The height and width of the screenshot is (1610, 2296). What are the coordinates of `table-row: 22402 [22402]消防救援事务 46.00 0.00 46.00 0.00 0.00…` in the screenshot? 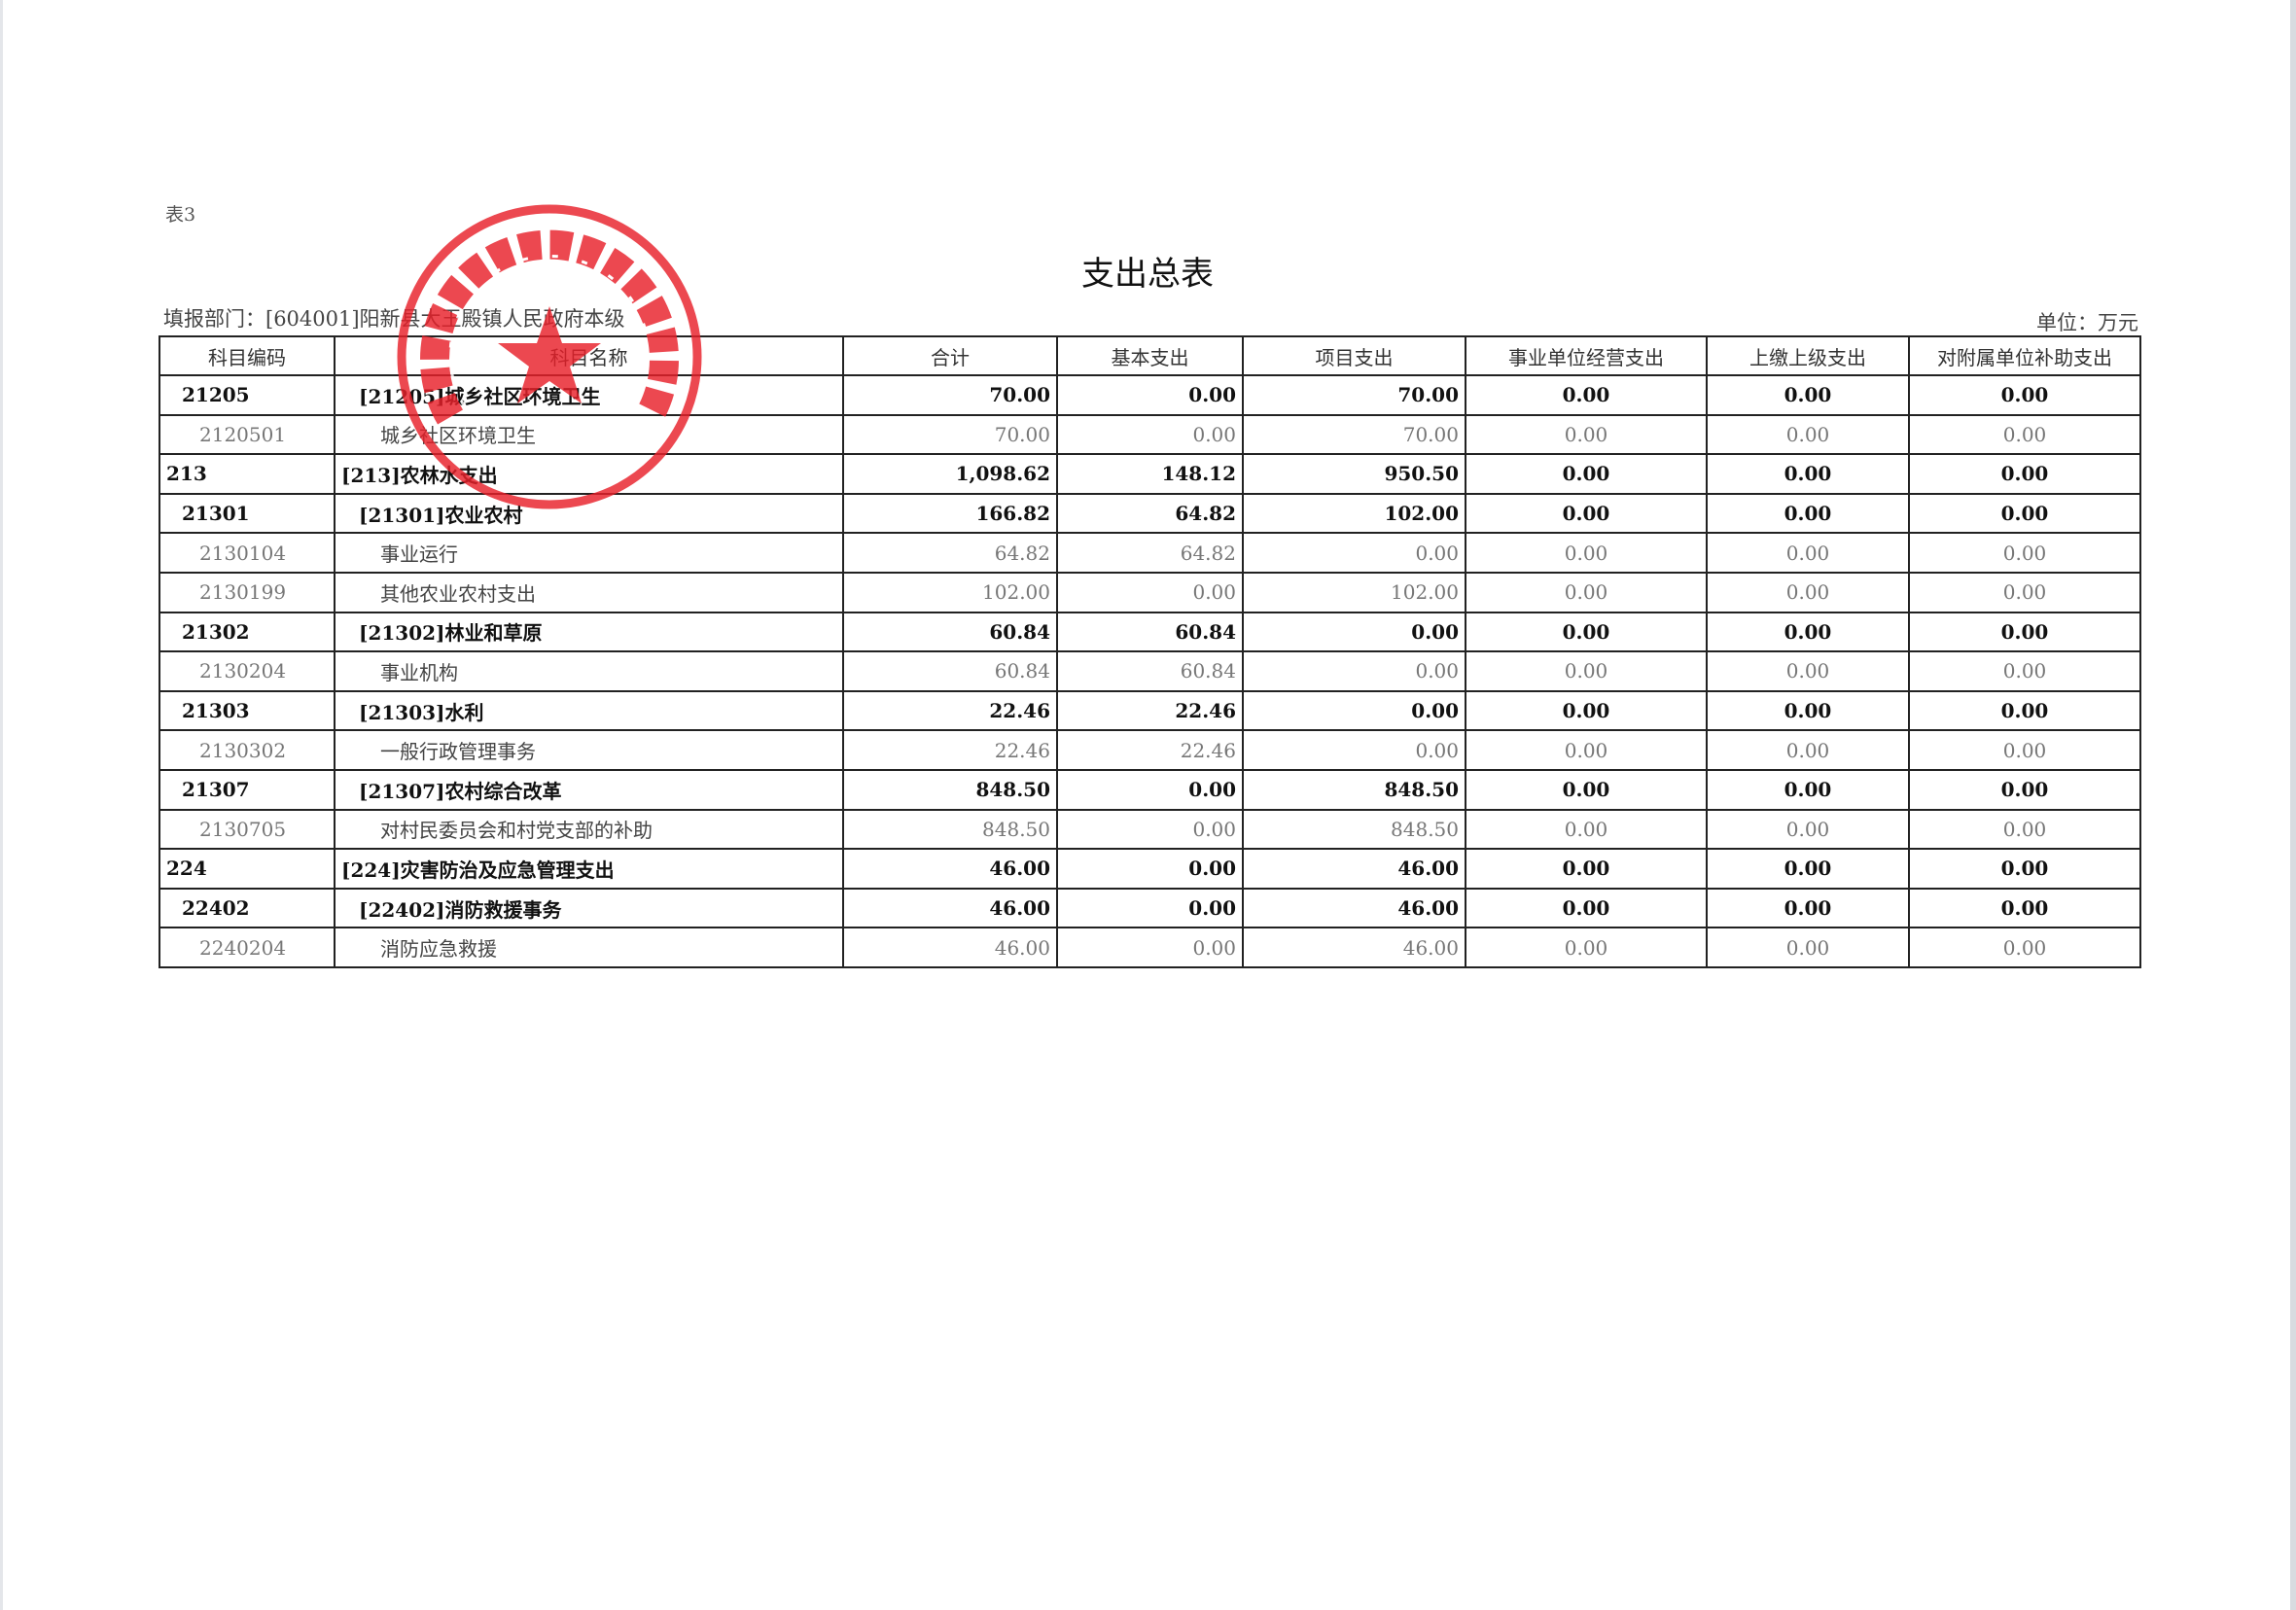 It's located at (1150, 908).